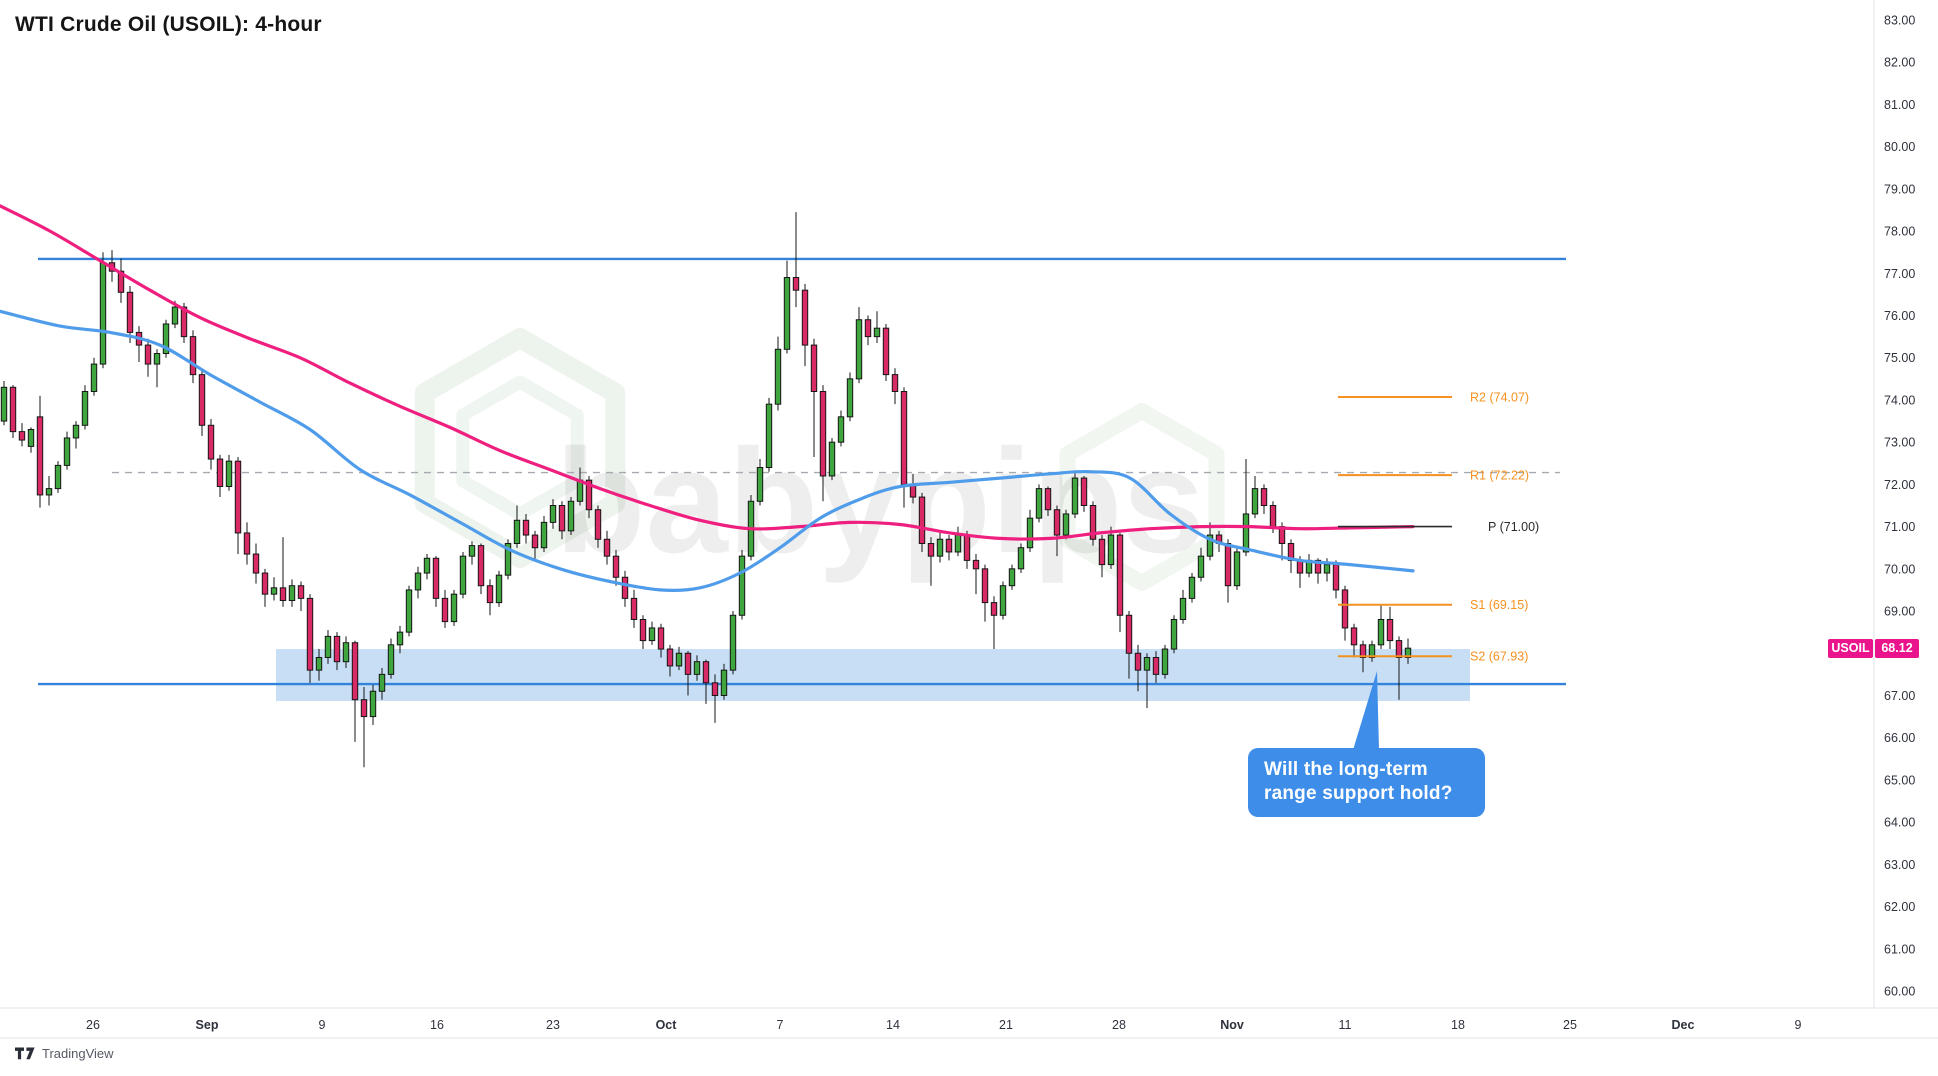 This screenshot has height=1076, width=1938. I want to click on babypips-watermark: babypips, so click(819, 459).